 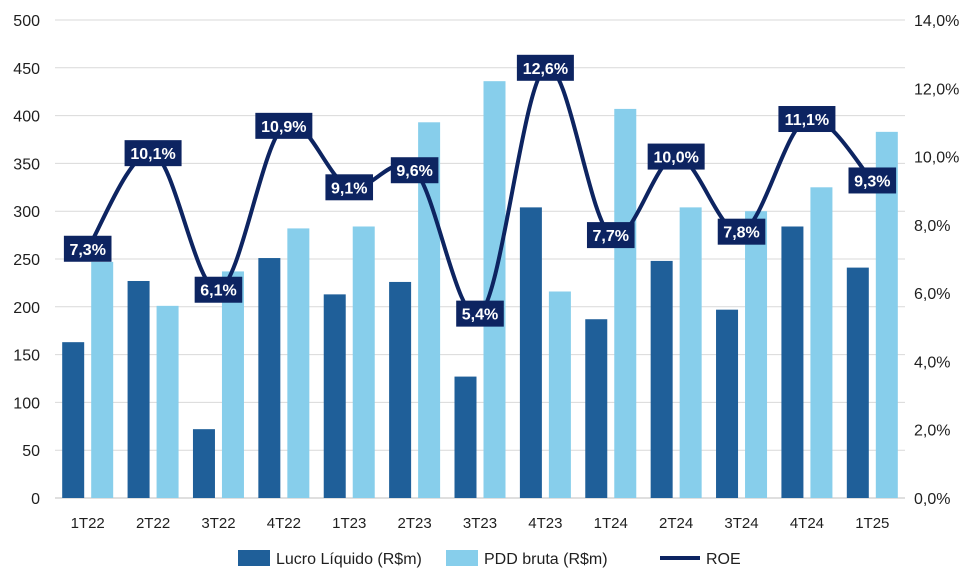 I want to click on legend: Lucro Líquido (R$m) PDD bruta (R$m) ROE, so click(x=489, y=559).